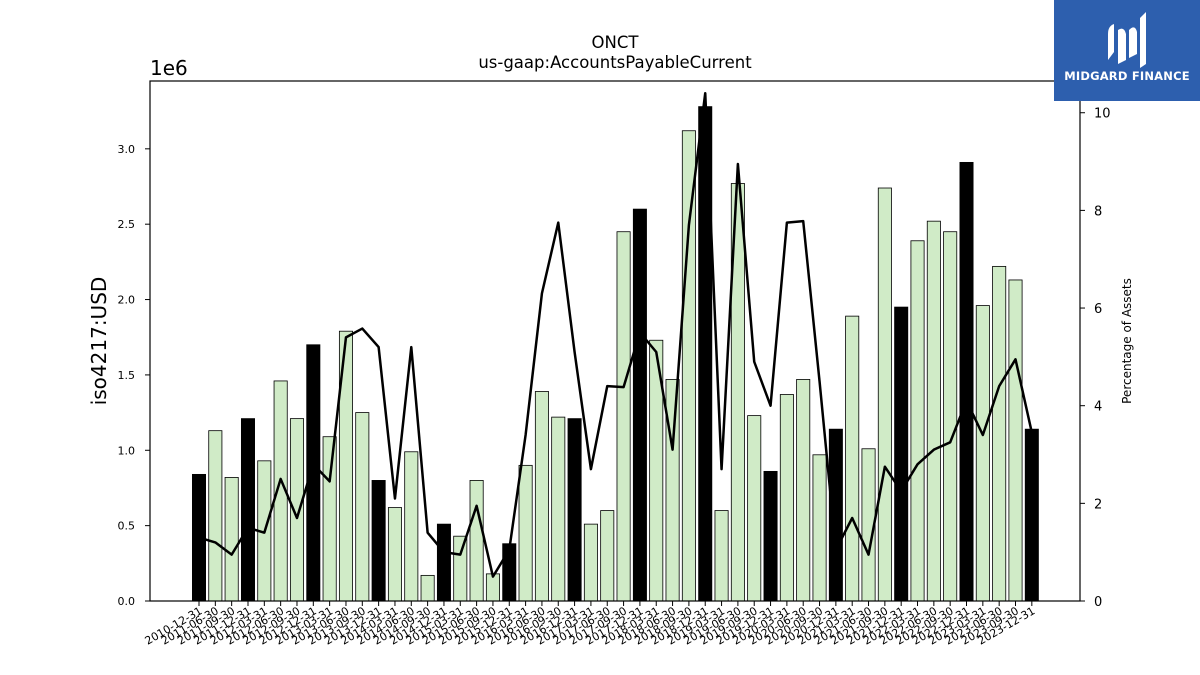  What do you see at coordinates (1098, 211) in the screenshot?
I see `y2-tick-label: 8` at bounding box center [1098, 211].